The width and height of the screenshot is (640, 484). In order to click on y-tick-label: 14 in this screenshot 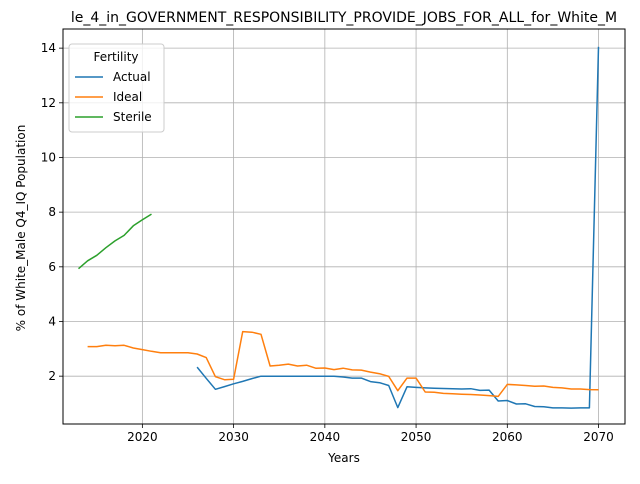, I will do `click(48, 48)`.